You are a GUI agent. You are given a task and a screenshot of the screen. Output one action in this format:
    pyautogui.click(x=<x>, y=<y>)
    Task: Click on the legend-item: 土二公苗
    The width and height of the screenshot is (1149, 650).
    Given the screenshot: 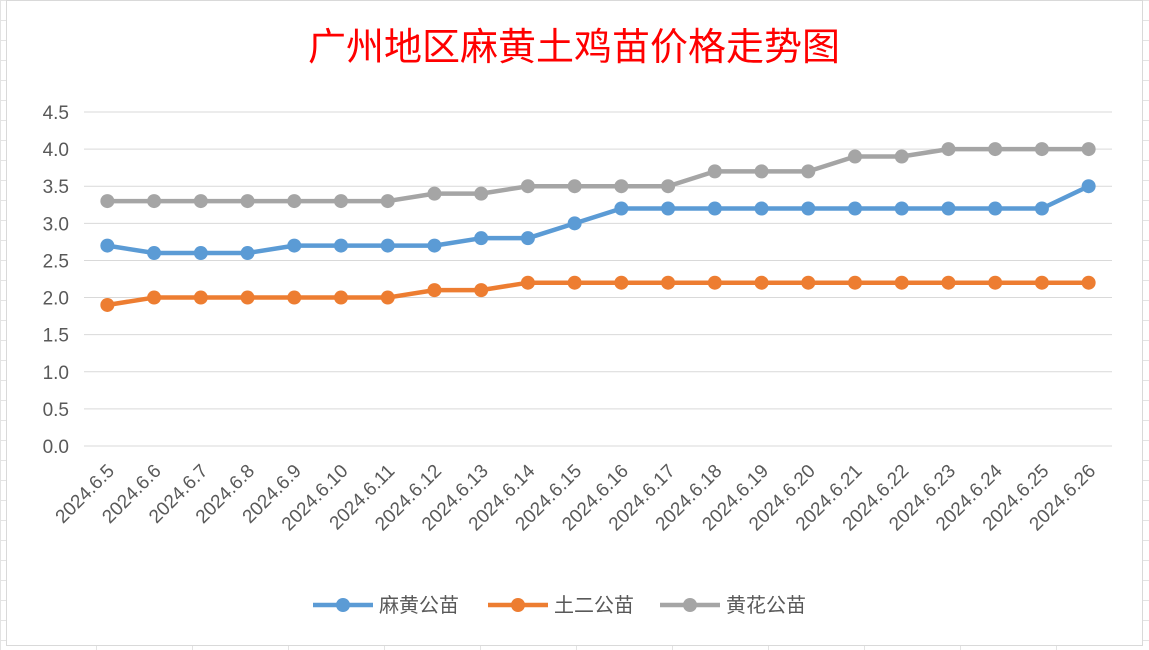 What is the action you would take?
    pyautogui.click(x=561, y=605)
    